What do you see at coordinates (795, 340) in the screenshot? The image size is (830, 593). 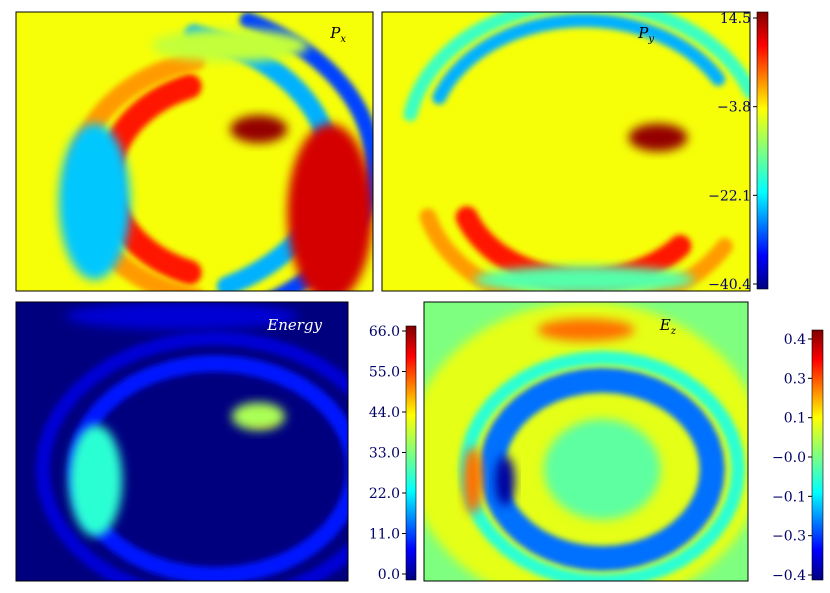 I see `colorbar-tick-label: 0.4` at bounding box center [795, 340].